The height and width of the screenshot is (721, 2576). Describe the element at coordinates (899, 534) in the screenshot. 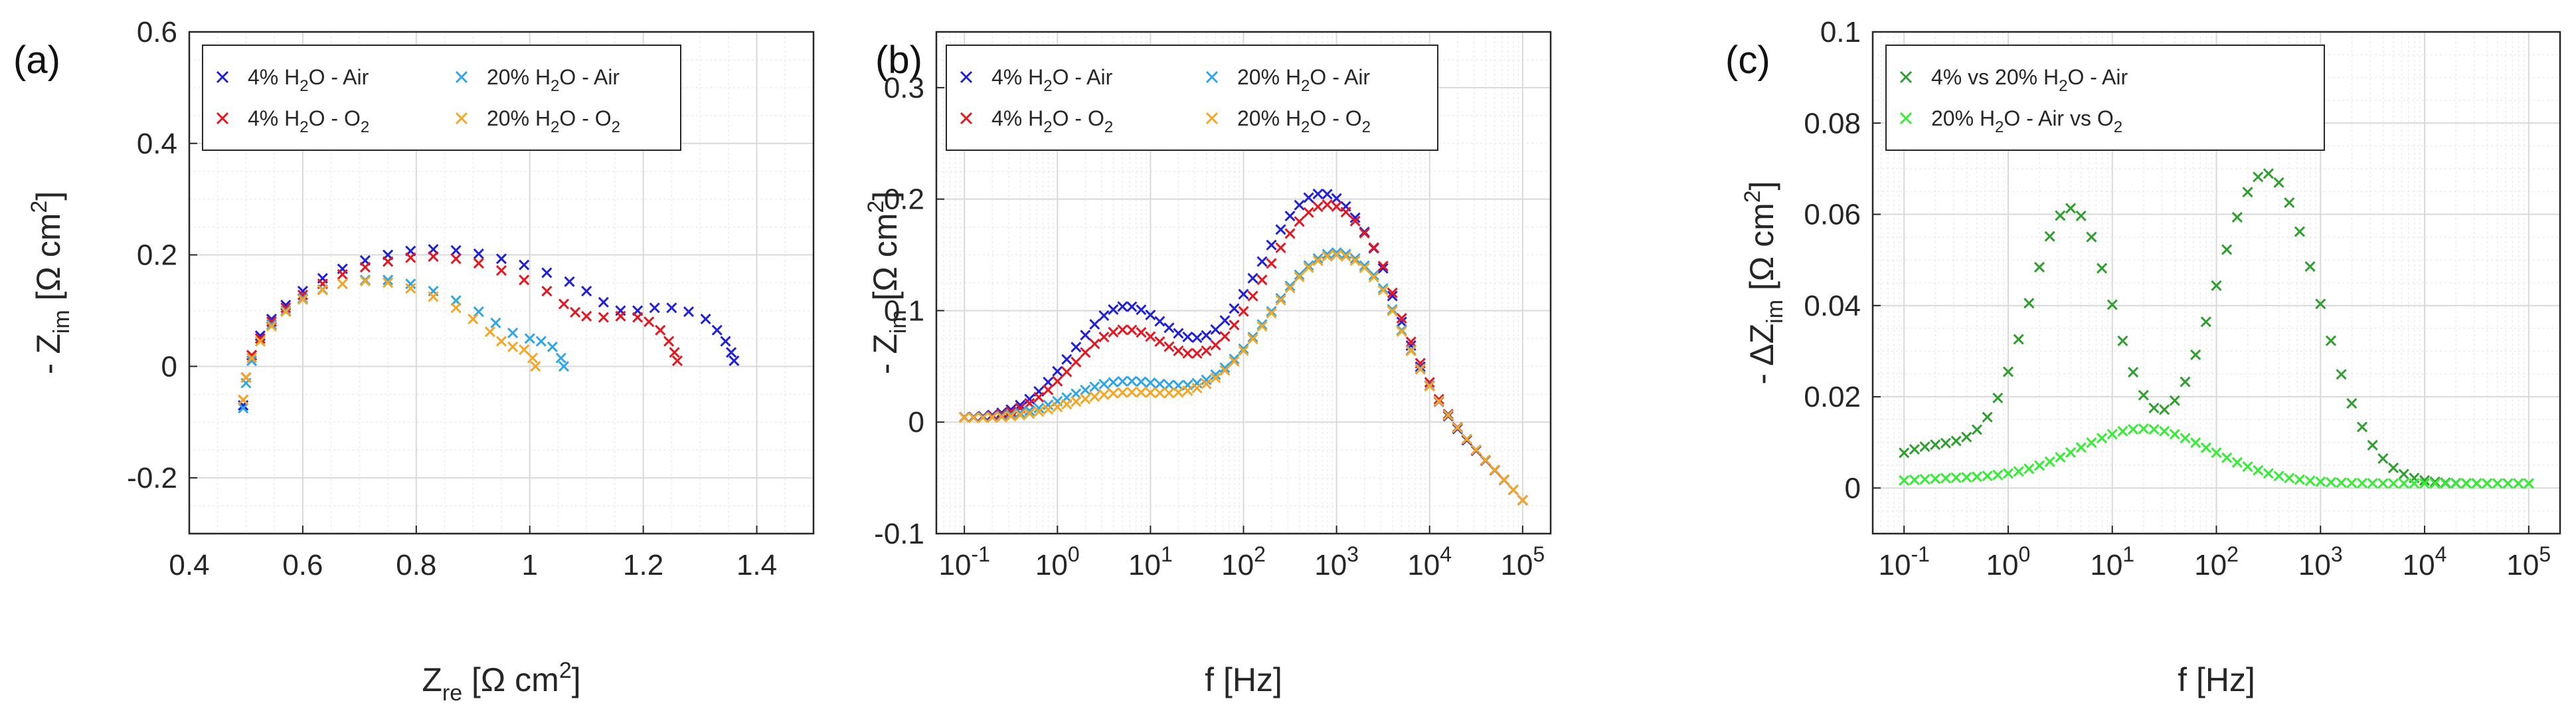

I see `y-tick-label: -0.1` at that location.